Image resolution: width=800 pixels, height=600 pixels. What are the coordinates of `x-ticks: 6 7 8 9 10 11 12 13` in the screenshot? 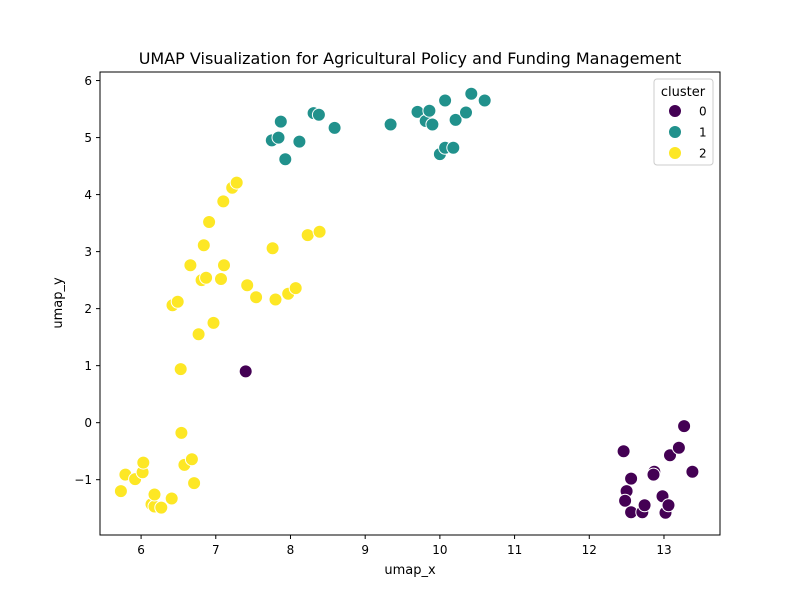 It's located at (404, 546).